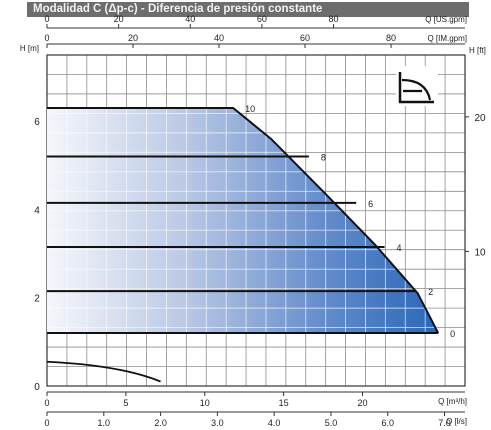 This screenshot has width=491, height=430. What do you see at coordinates (456, 421) in the screenshot?
I see `bottom-secondary-axis-label: Q [l/s]` at bounding box center [456, 421].